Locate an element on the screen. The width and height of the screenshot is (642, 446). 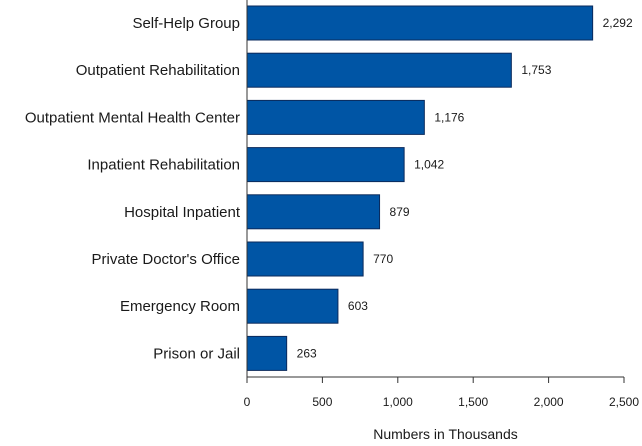
category-label-inpatient-rehabilitation: Inpatient Rehabilitation is located at coordinates (163, 165).